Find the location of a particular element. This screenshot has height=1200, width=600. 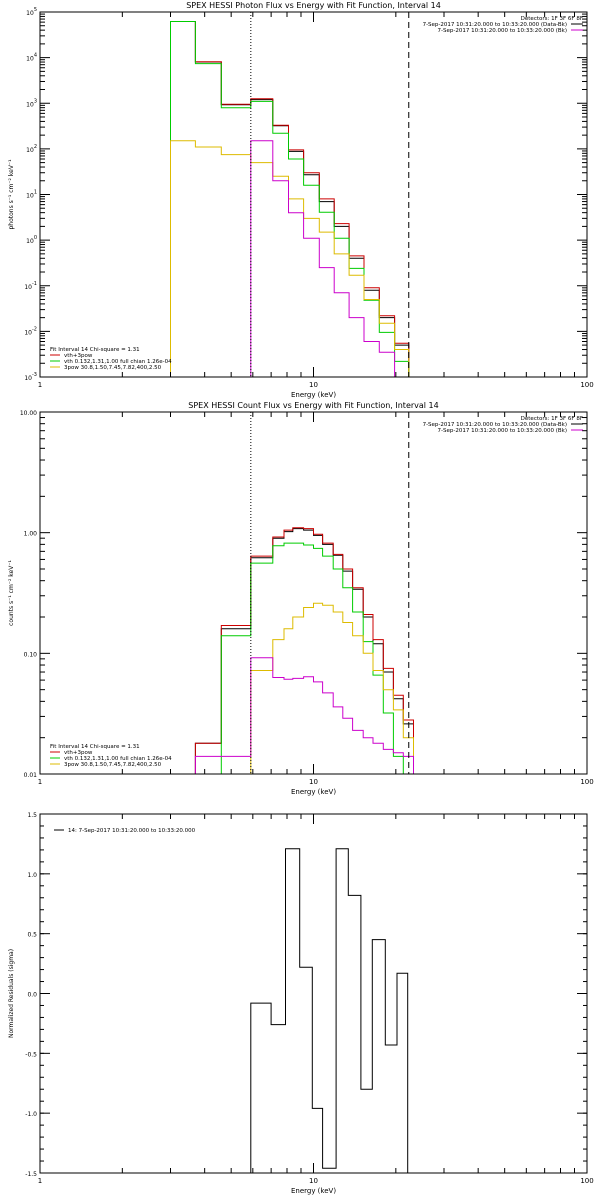

y-tick-exponent: -2 is located at coordinates (34, 329).